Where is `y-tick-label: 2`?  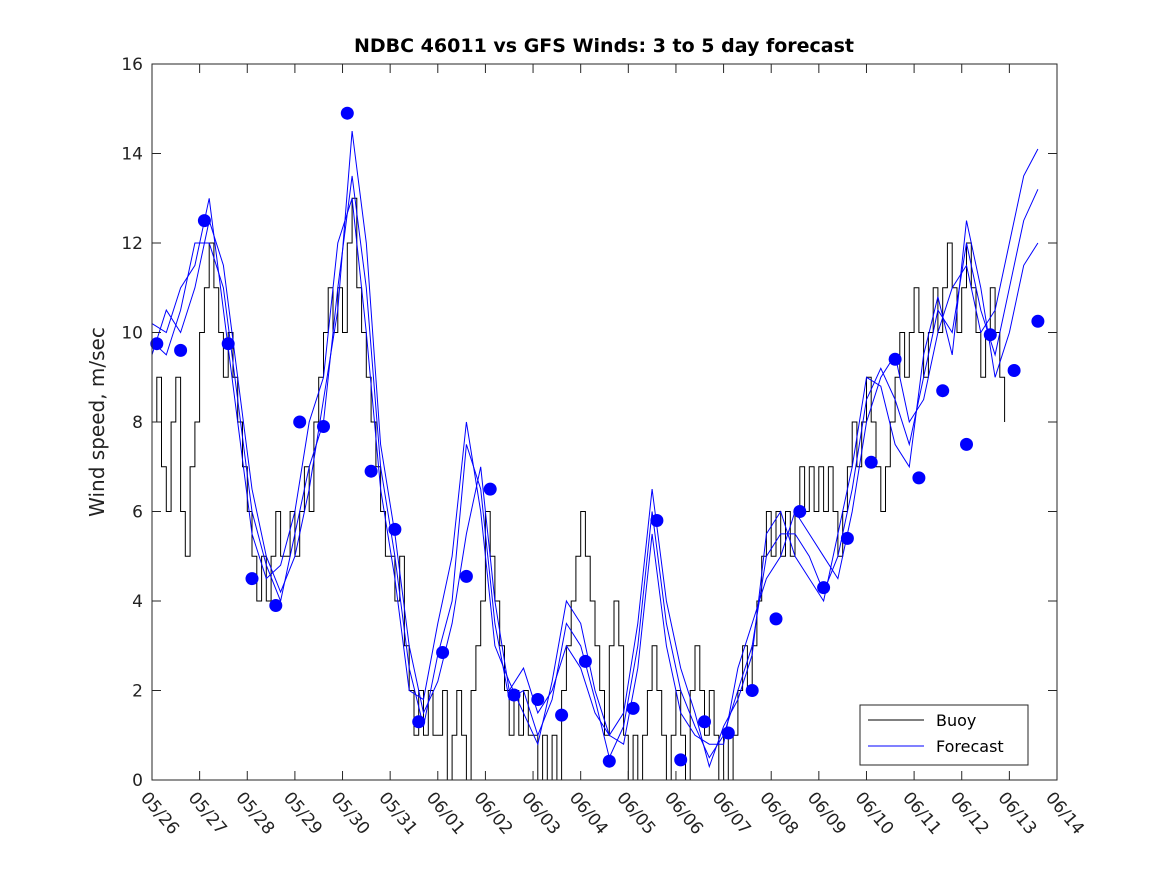 y-tick-label: 2 is located at coordinates (137, 692).